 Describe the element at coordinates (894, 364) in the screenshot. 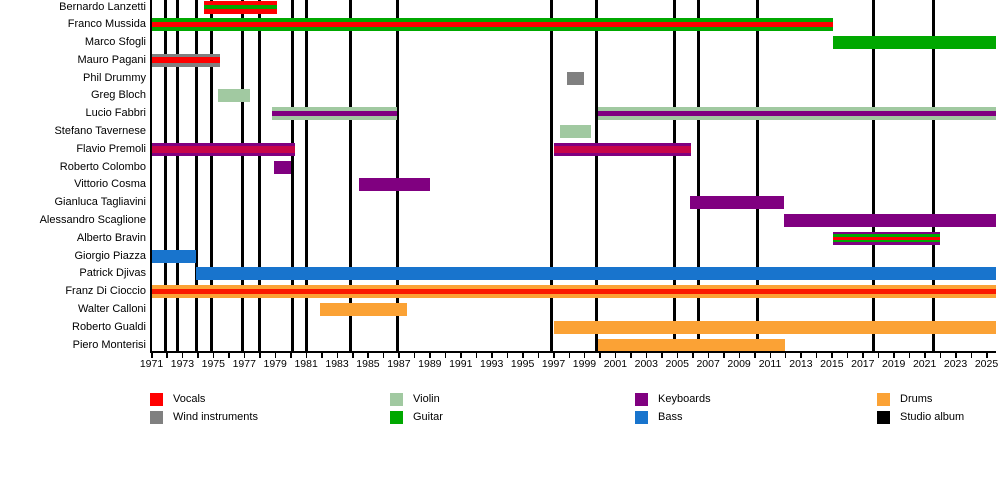

I see `axis-tick-label: 2019` at that location.